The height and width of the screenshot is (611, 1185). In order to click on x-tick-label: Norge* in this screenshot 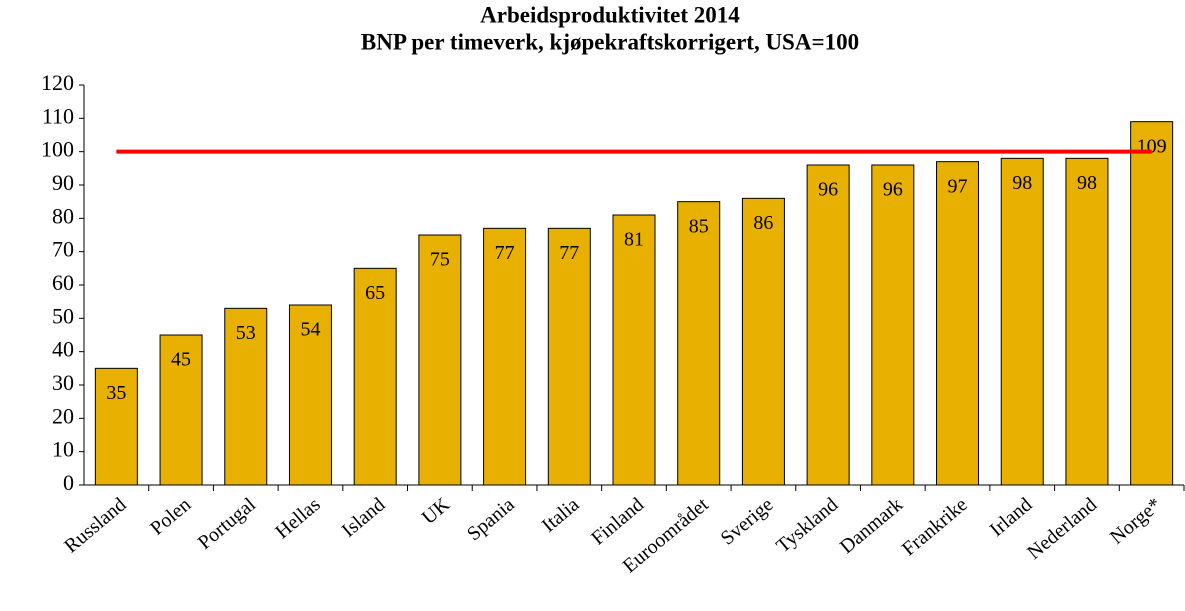, I will do `click(1136, 520)`.